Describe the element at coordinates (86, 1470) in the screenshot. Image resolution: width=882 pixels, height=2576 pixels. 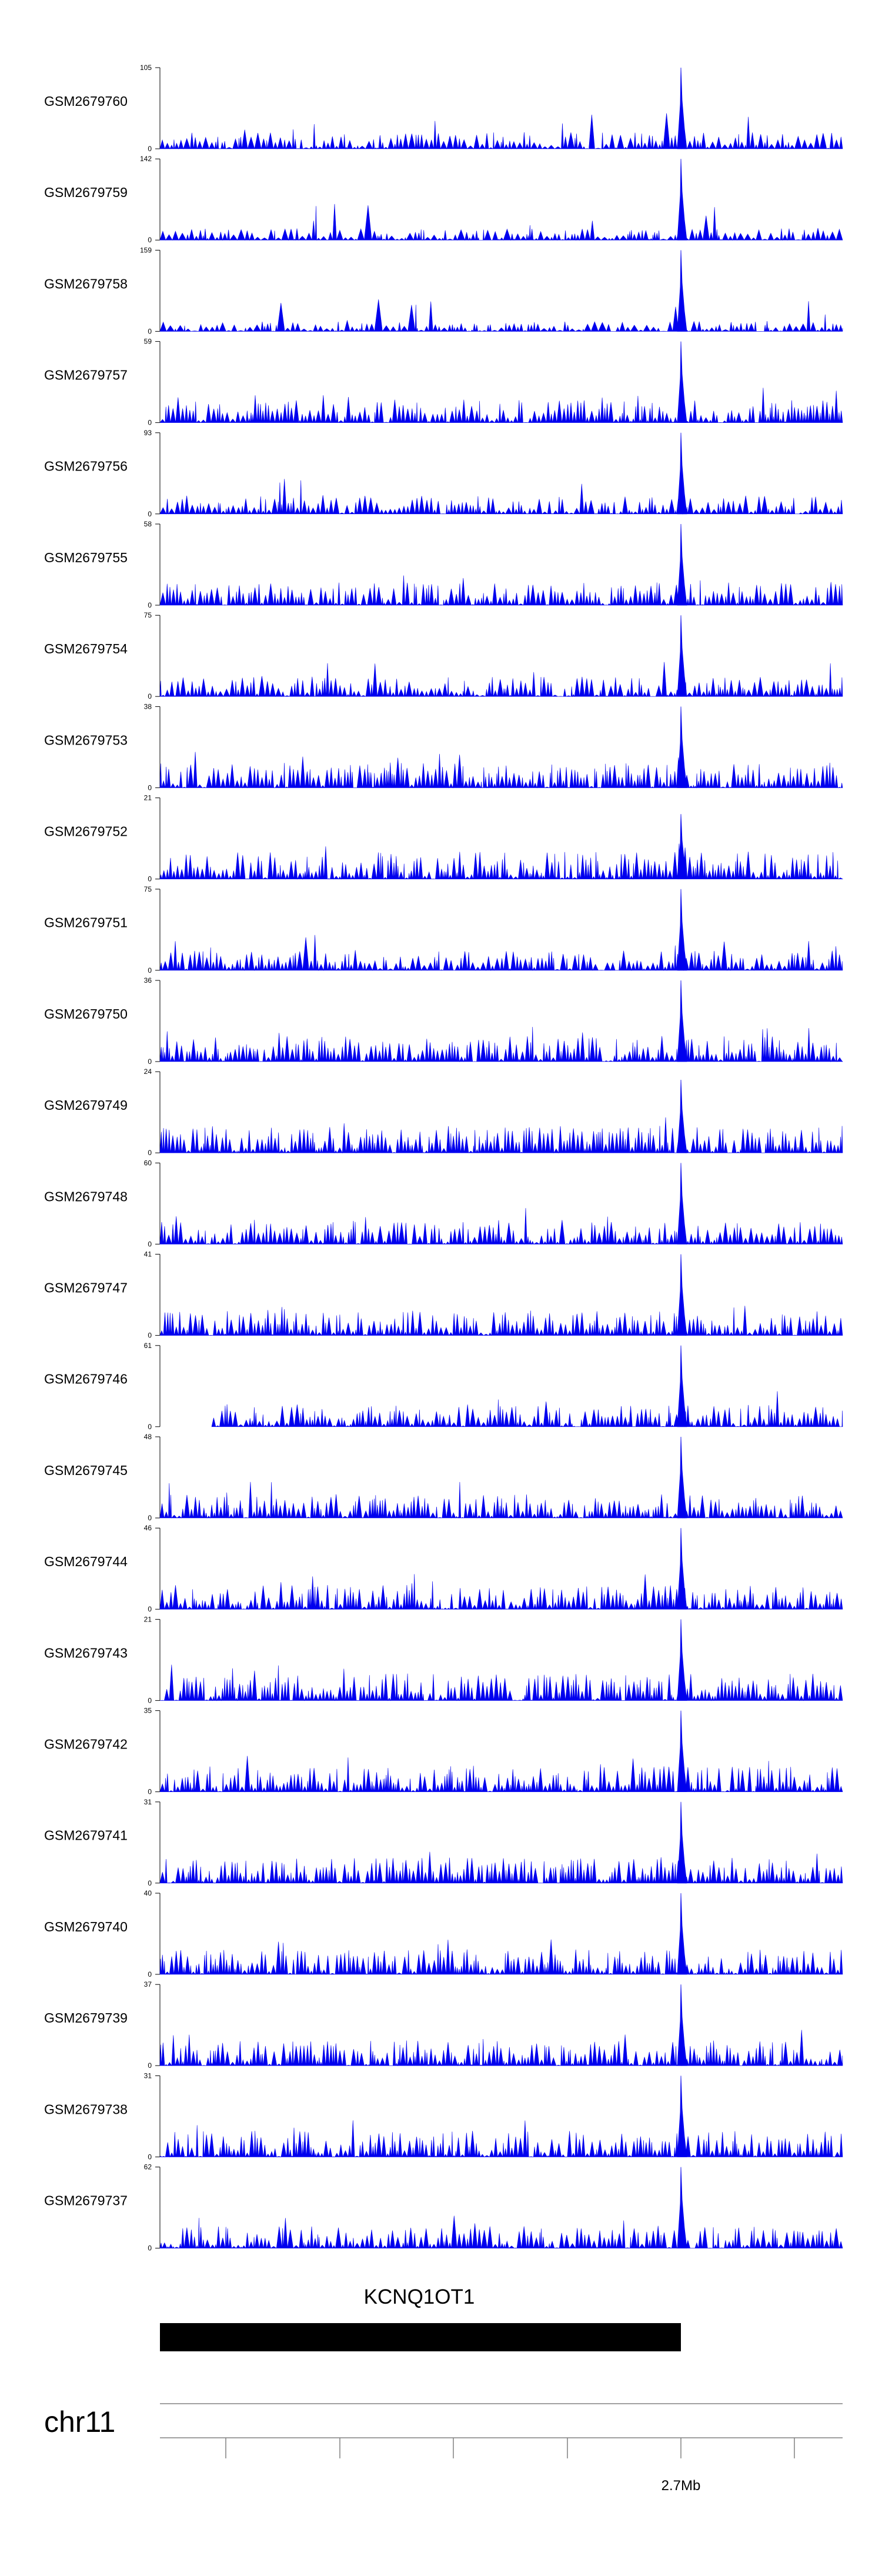
I see `track-label: GSM2679745` at that location.